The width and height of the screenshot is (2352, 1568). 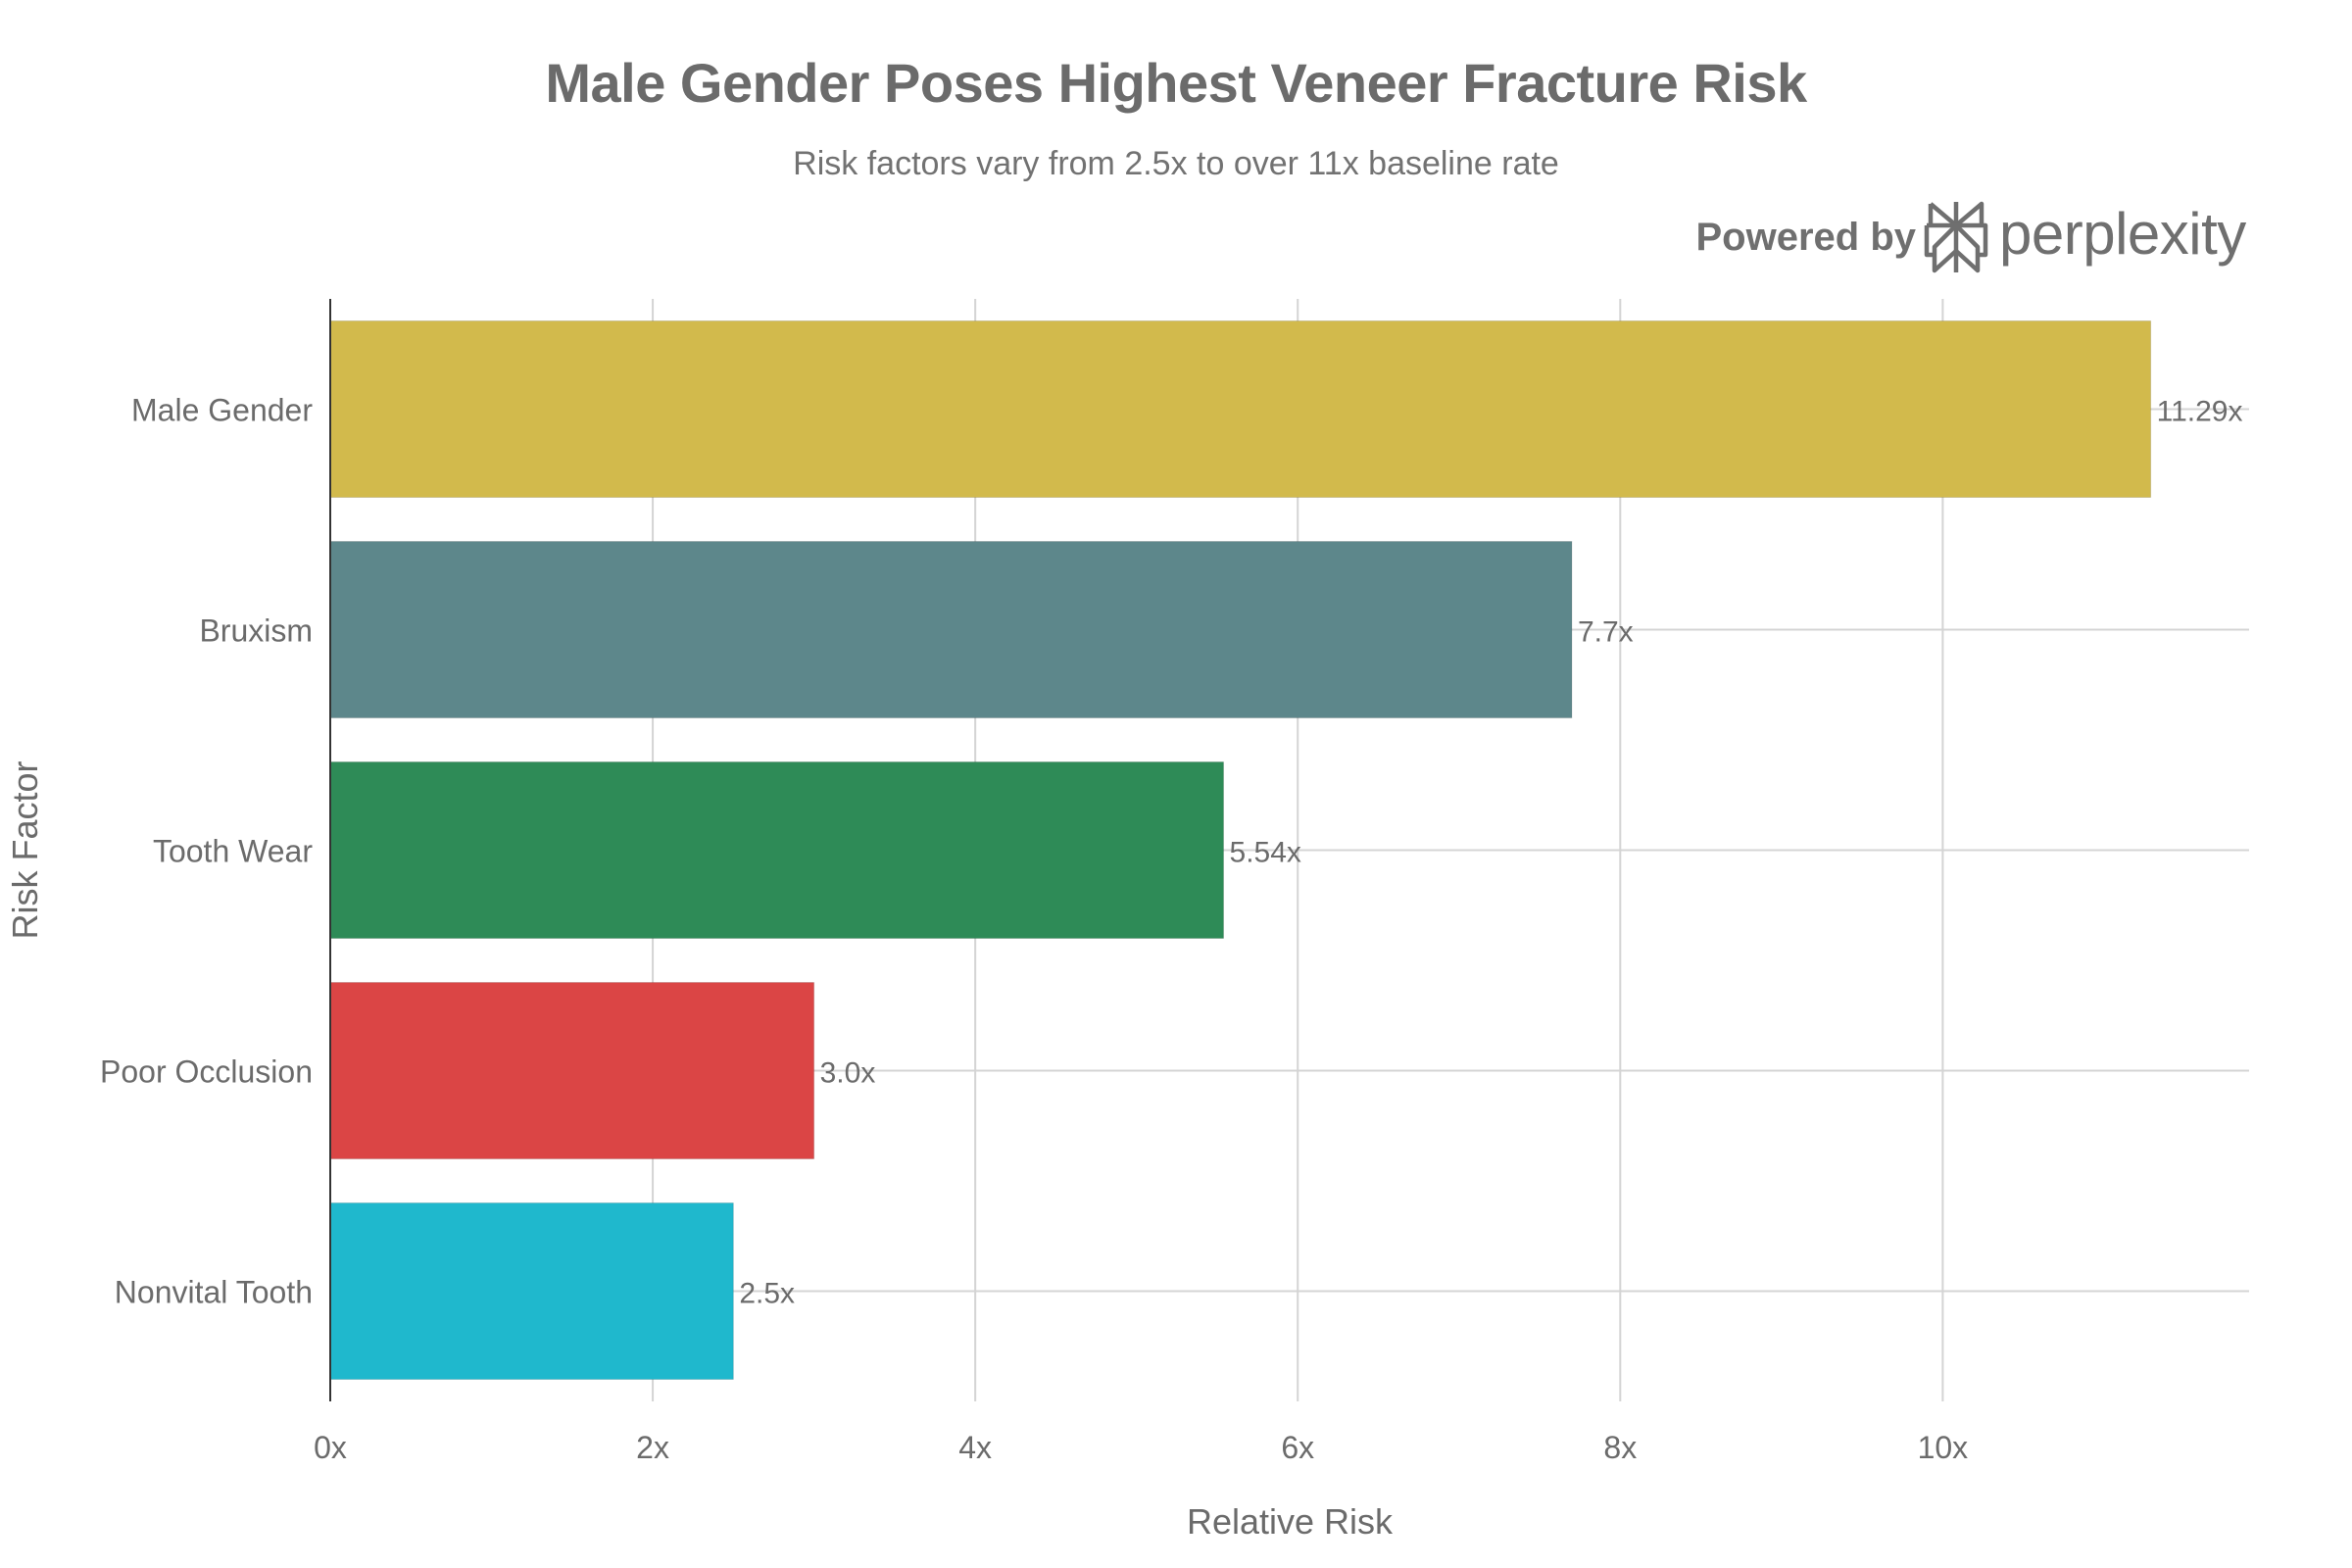 I want to click on category-label: Poor Occlusion, so click(x=206, y=1072).